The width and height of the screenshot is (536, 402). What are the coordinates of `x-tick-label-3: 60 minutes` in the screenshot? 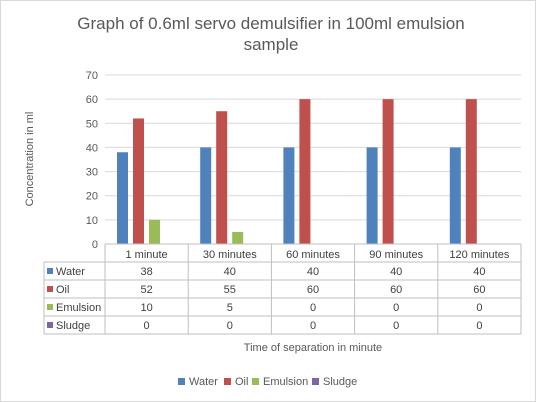 It's located at (313, 255).